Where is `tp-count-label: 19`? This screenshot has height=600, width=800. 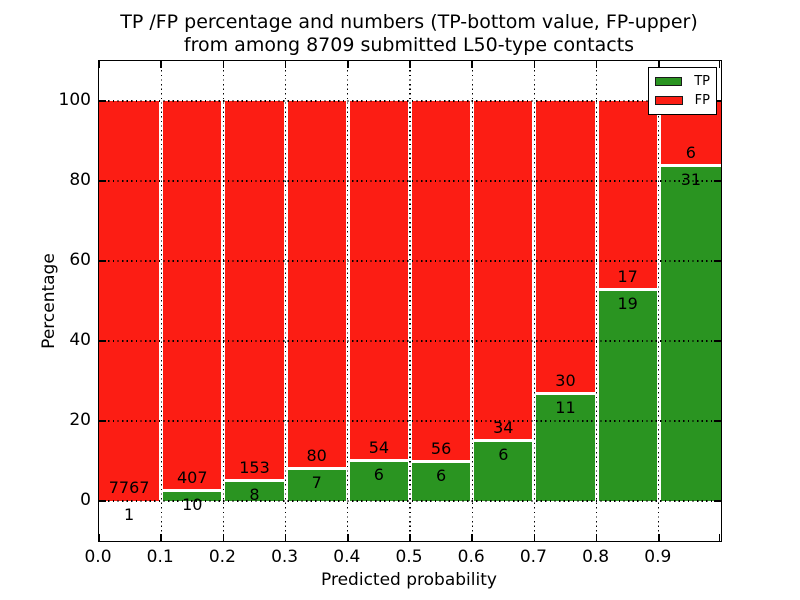 tp-count-label: 19 is located at coordinates (627, 303).